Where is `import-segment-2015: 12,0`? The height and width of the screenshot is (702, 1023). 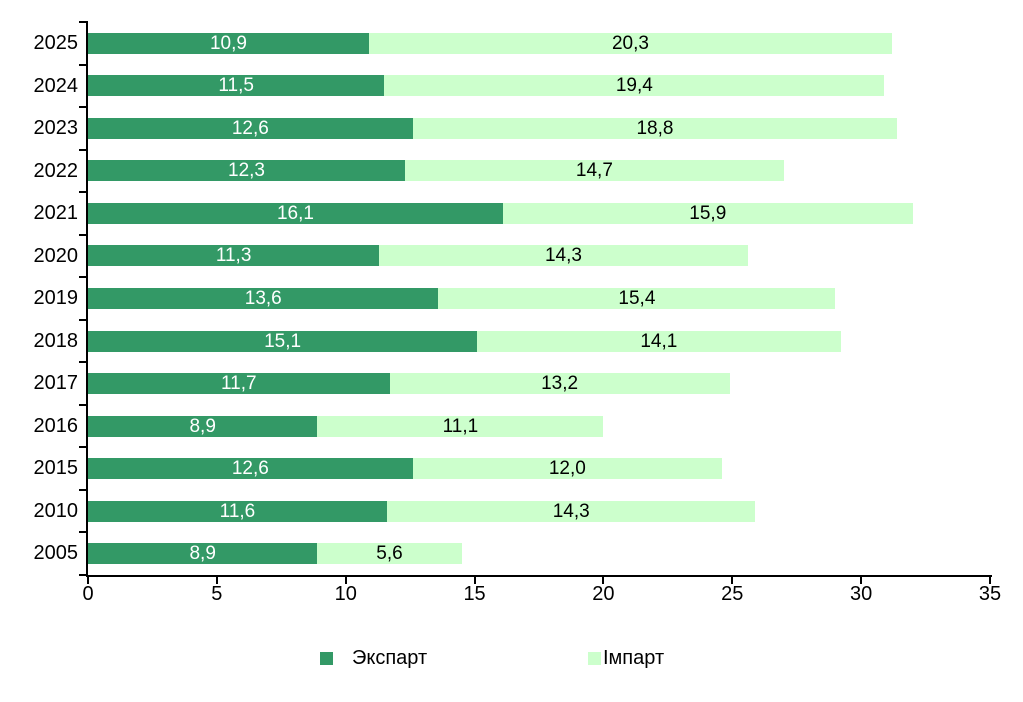
import-segment-2015: 12,0 is located at coordinates (567, 469).